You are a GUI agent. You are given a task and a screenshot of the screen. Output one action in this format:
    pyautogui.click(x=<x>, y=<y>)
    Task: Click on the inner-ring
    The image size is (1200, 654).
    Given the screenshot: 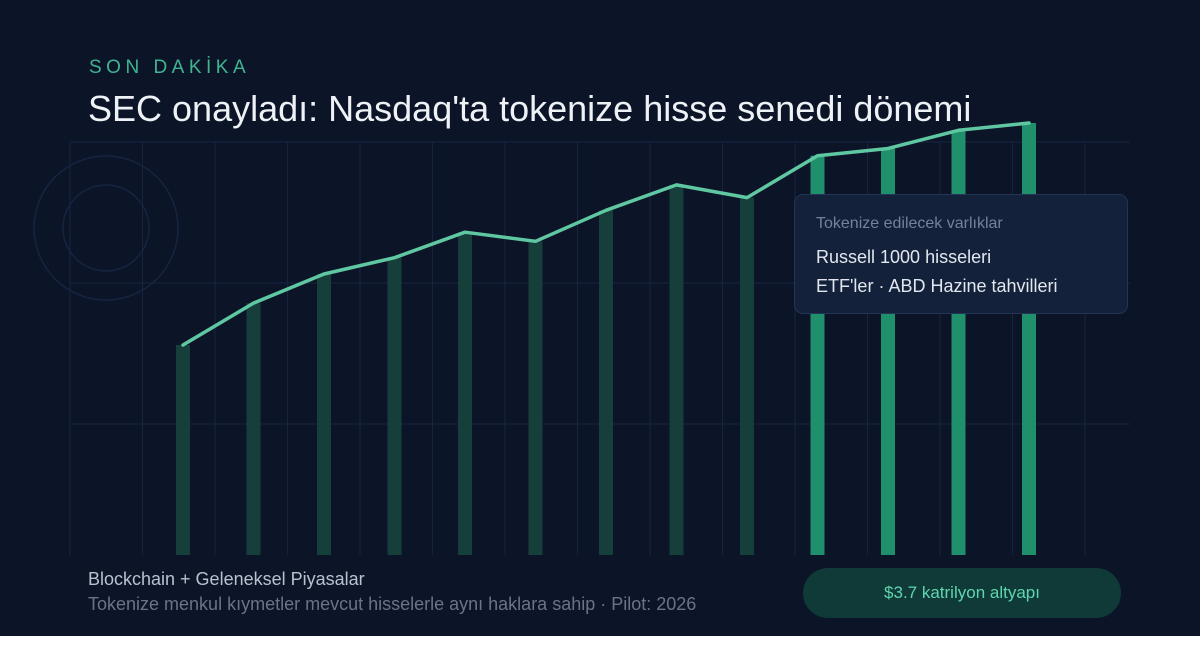 What is the action you would take?
    pyautogui.click(x=106, y=228)
    